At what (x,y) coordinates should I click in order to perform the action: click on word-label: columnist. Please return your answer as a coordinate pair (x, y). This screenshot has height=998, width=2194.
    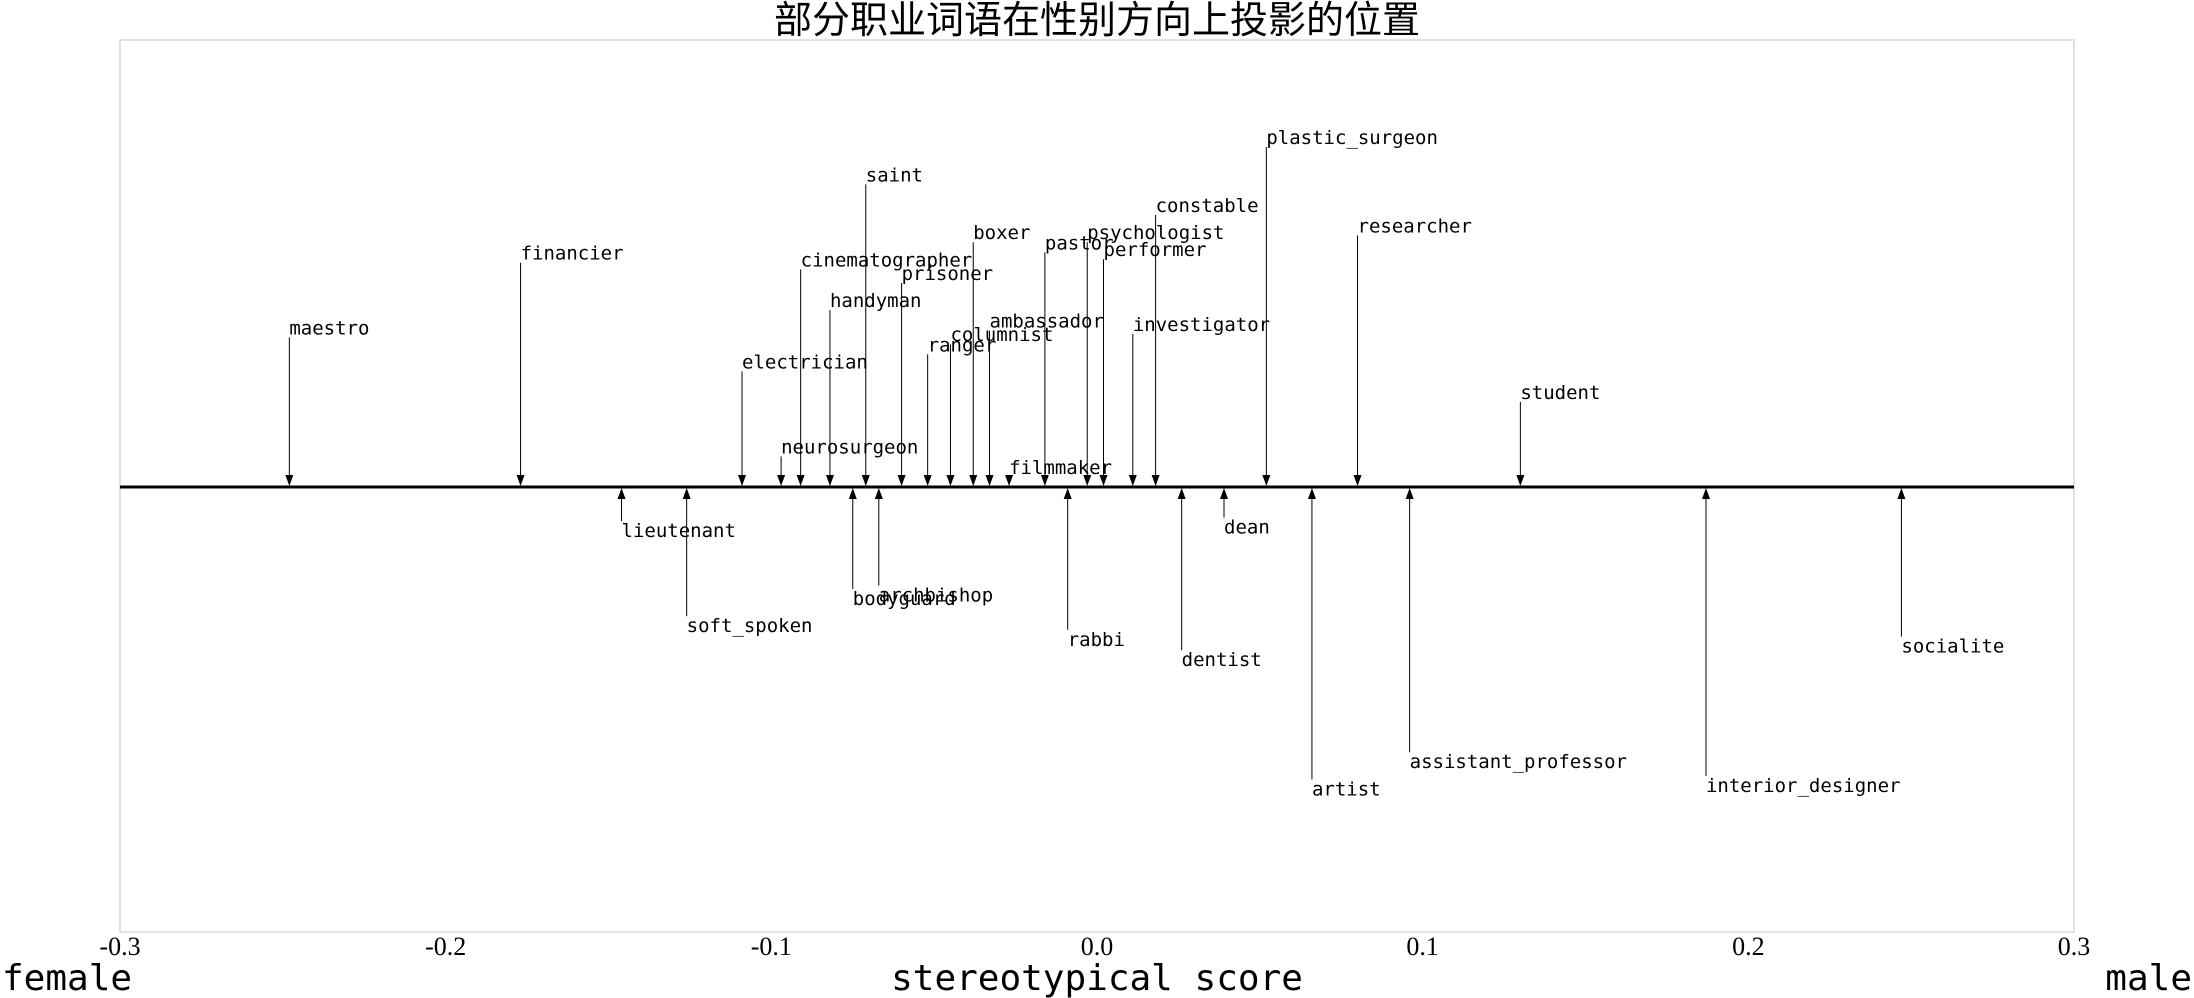
    Looking at the image, I should click on (1001, 335).